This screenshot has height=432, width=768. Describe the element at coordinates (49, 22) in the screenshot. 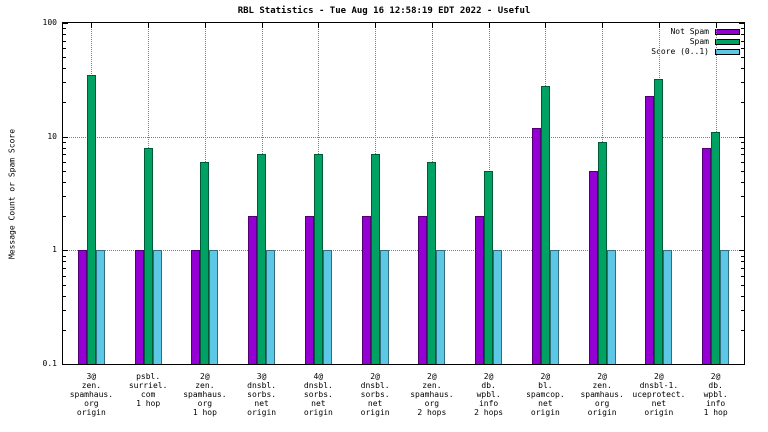

I see `y-tick-label: 100` at that location.